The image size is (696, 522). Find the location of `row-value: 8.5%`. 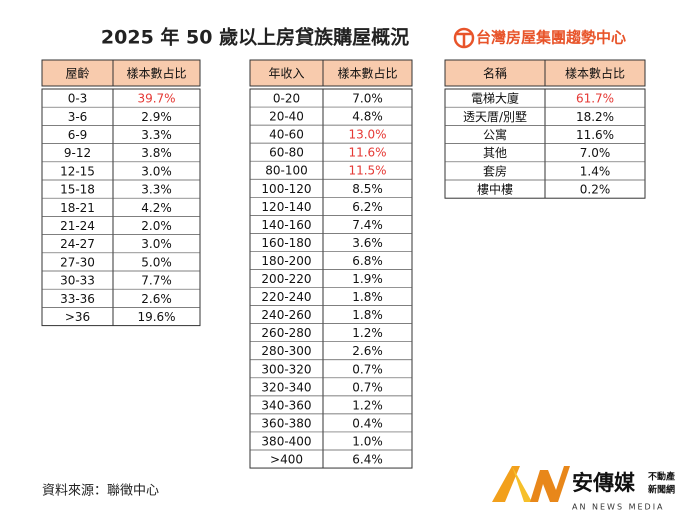

row-value: 8.5% is located at coordinates (367, 189).